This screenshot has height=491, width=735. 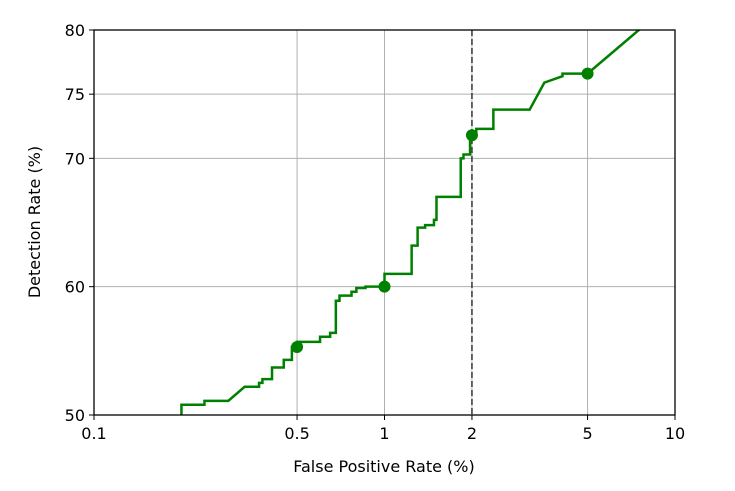 I want to click on x-axis: 0.1 0.5 1 2 5 10, so click(x=383, y=429).